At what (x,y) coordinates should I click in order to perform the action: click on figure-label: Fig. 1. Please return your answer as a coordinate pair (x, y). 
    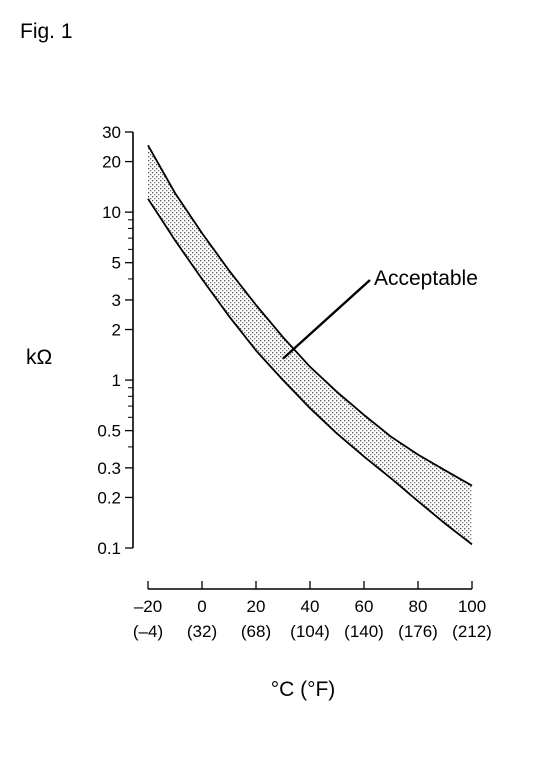
    Looking at the image, I should click on (46, 31).